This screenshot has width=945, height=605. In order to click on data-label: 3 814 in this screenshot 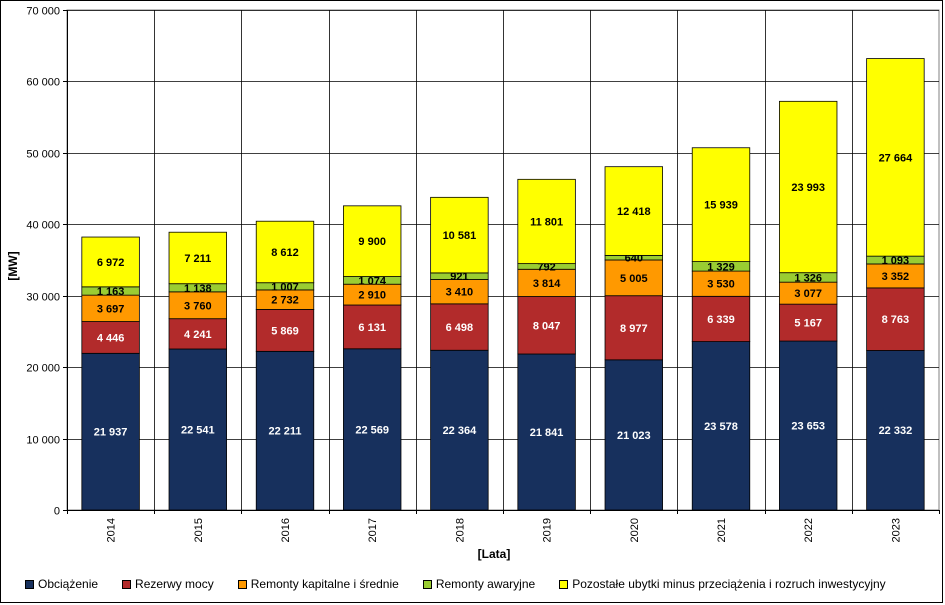, I will do `click(547, 284)`.